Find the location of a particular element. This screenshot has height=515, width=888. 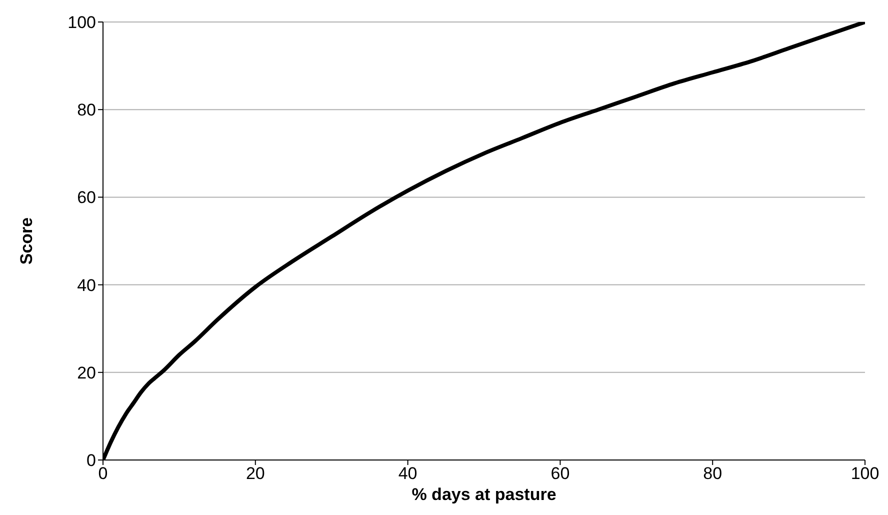

x-tick-label: 20 is located at coordinates (255, 474).